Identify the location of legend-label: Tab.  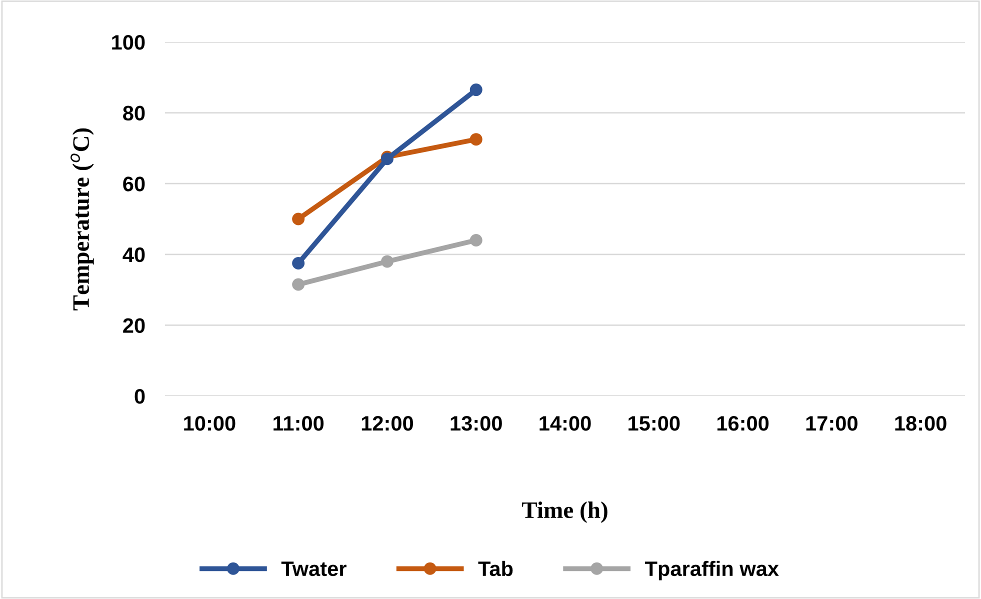
(495, 568).